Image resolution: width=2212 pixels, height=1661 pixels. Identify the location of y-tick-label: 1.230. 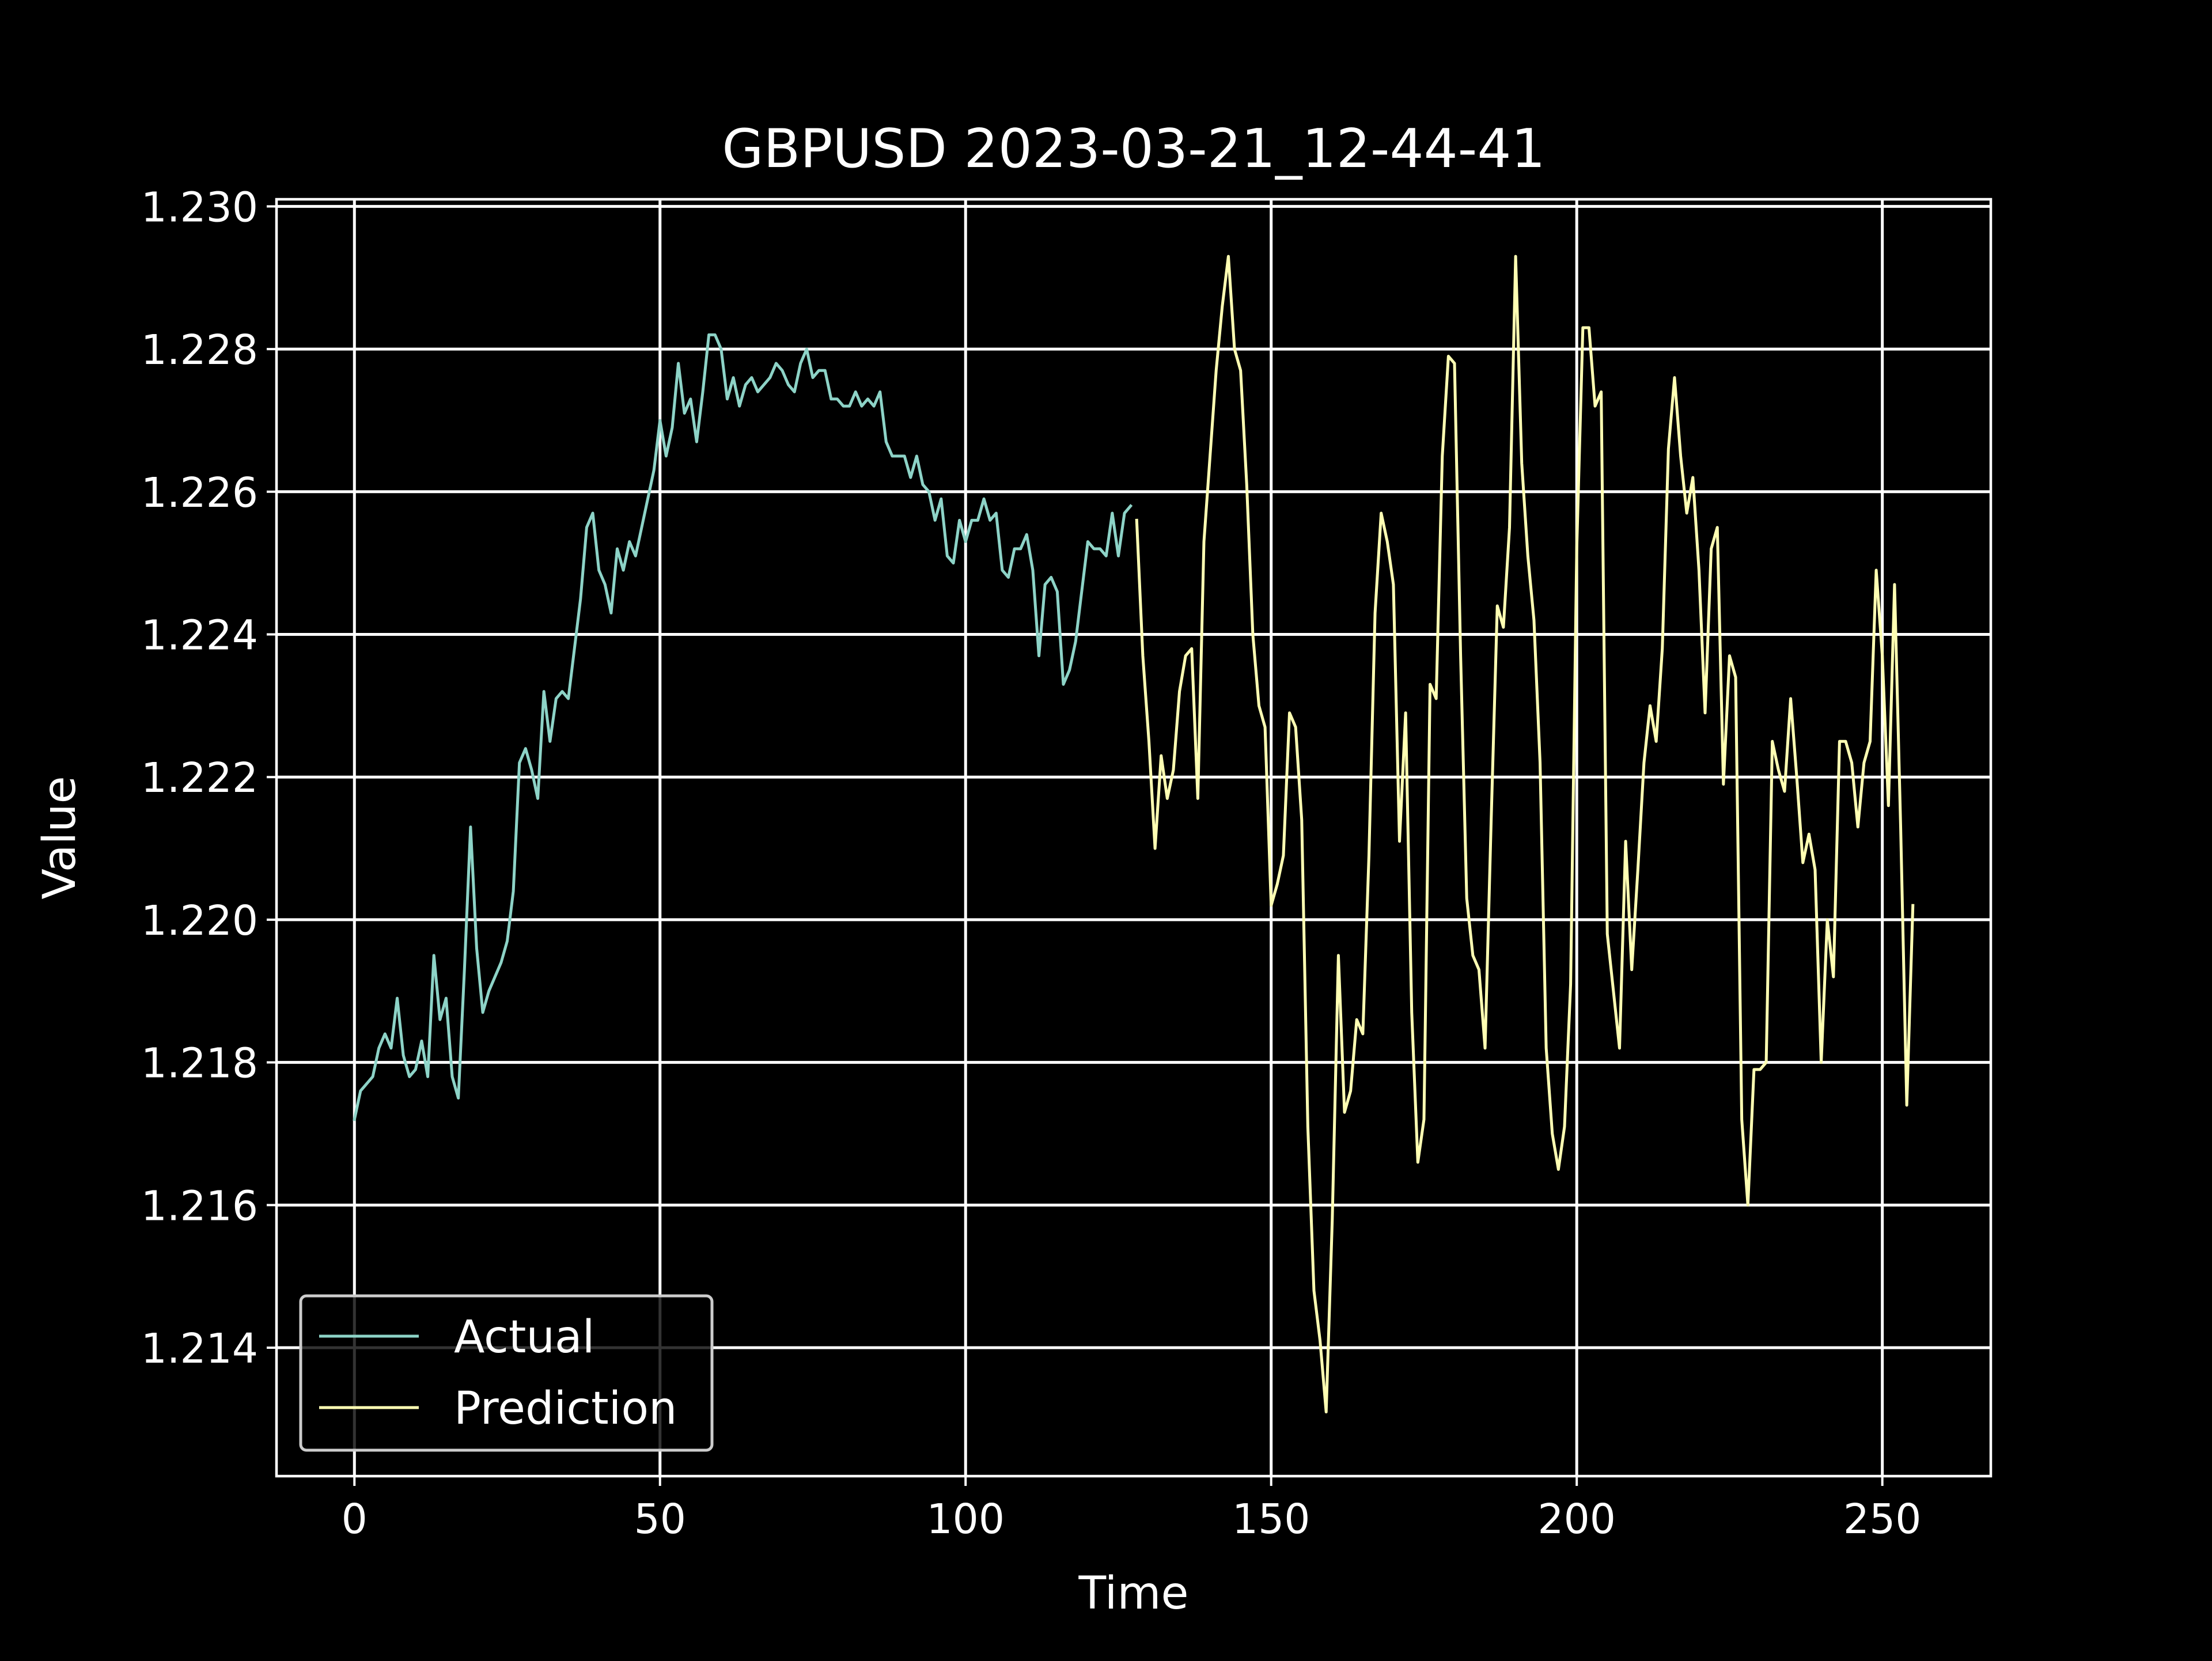
(199, 207).